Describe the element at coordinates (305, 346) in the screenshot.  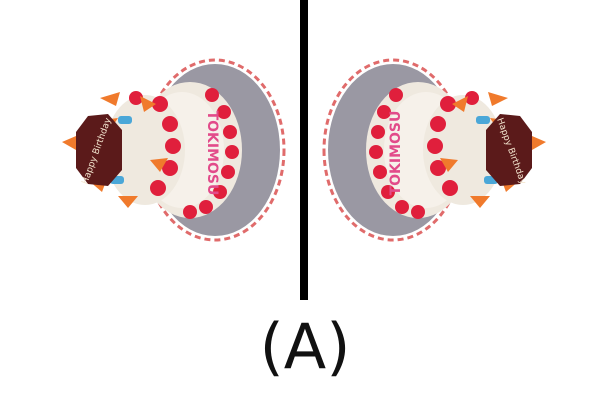
I see `figure-caption: (A)` at that location.